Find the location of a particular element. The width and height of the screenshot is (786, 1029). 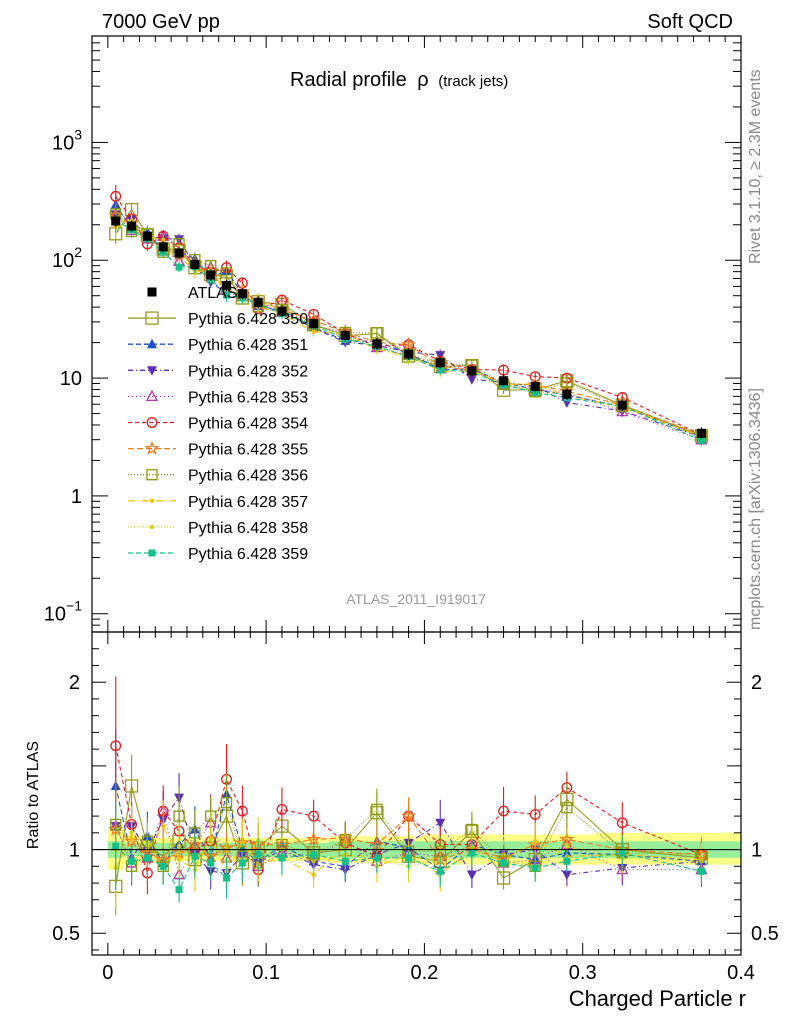

legend-marker-p357 is located at coordinates (152, 500).